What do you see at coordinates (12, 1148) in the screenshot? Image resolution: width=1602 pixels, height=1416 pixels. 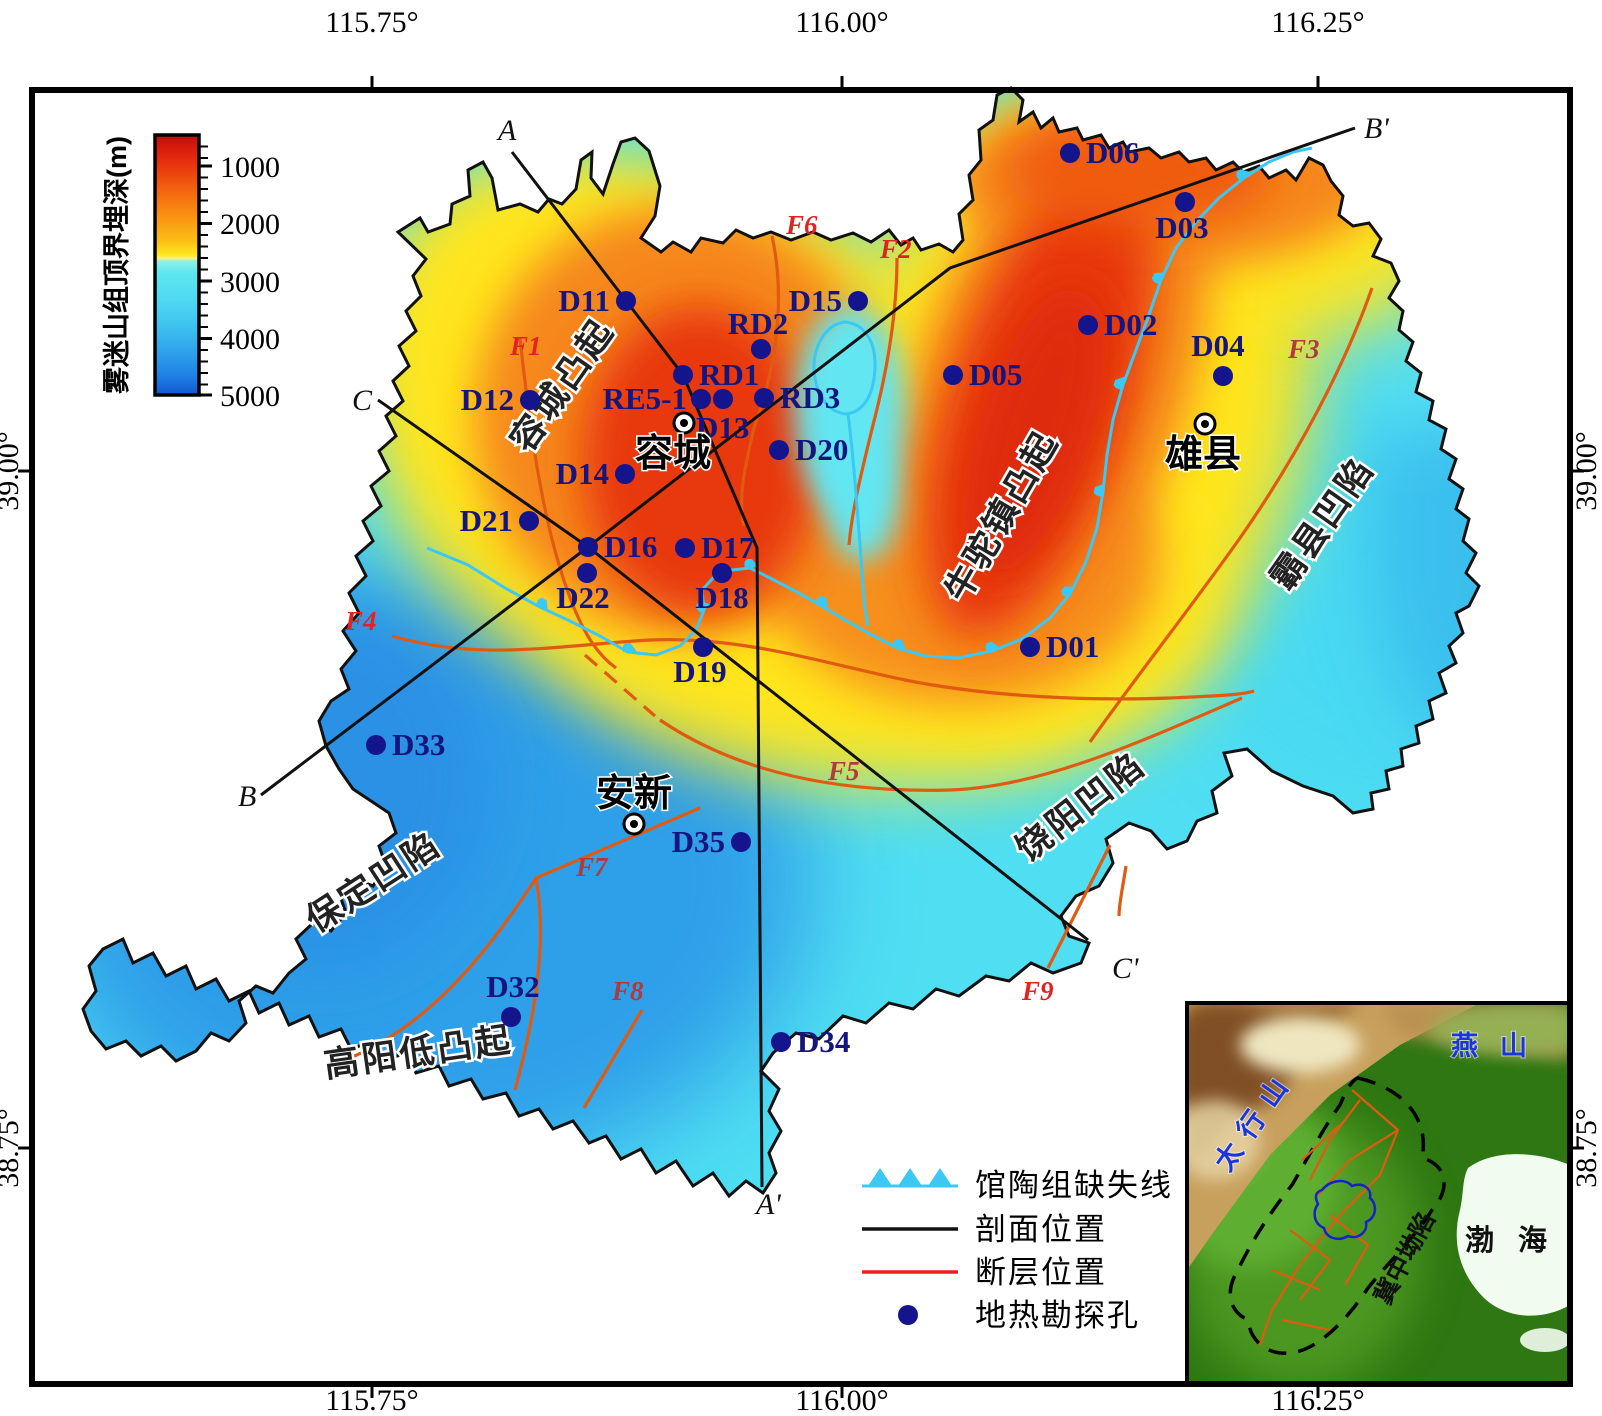 I see `axis-left-tick-2: 38.75°` at bounding box center [12, 1148].